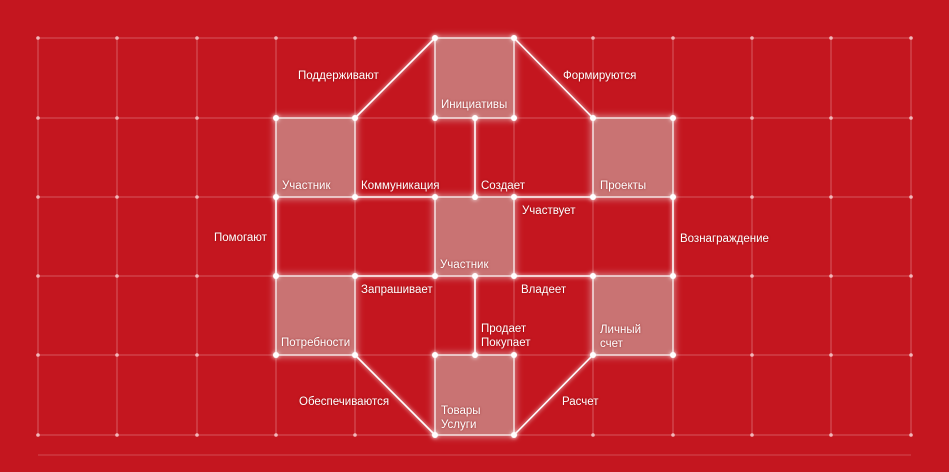 The image size is (949, 472). What do you see at coordinates (400, 186) in the screenshot?
I see `relation-communication: Коммуникация` at bounding box center [400, 186].